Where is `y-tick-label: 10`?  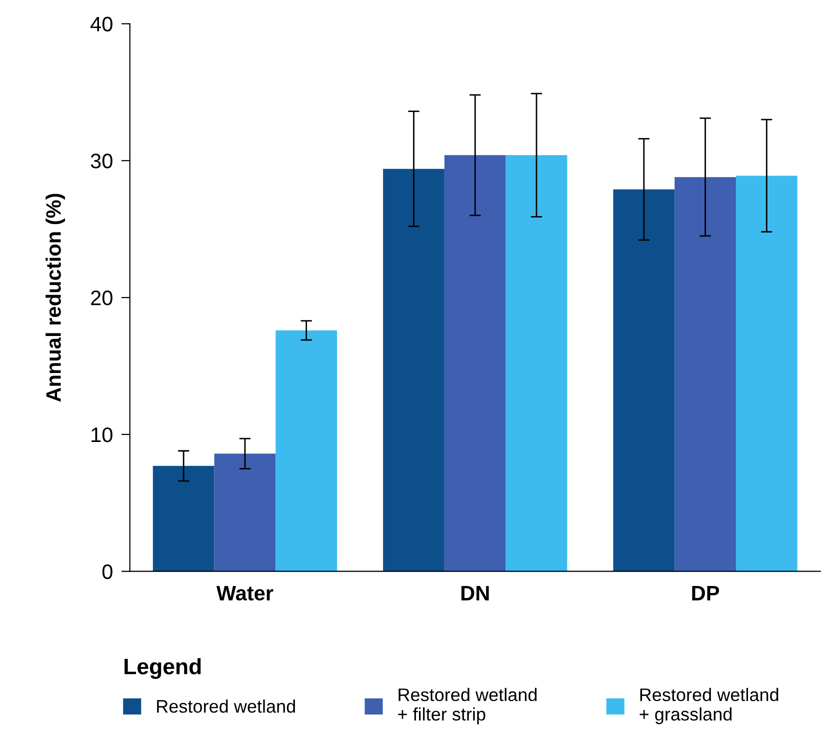
y-tick-label: 10 is located at coordinates (102, 434).